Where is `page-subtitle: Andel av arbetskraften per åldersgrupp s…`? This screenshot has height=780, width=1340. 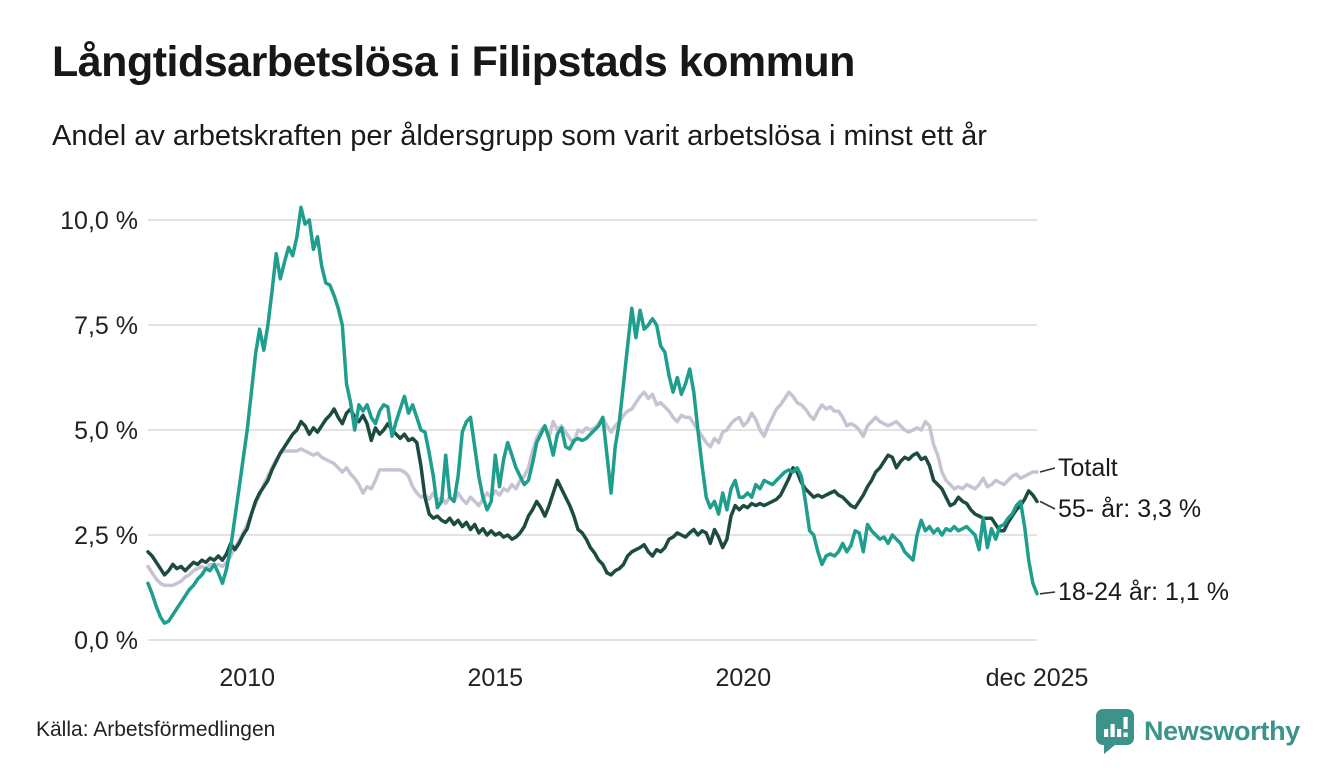
page-subtitle: Andel av arbetskraften per åldersgrupp s… is located at coordinates (519, 136).